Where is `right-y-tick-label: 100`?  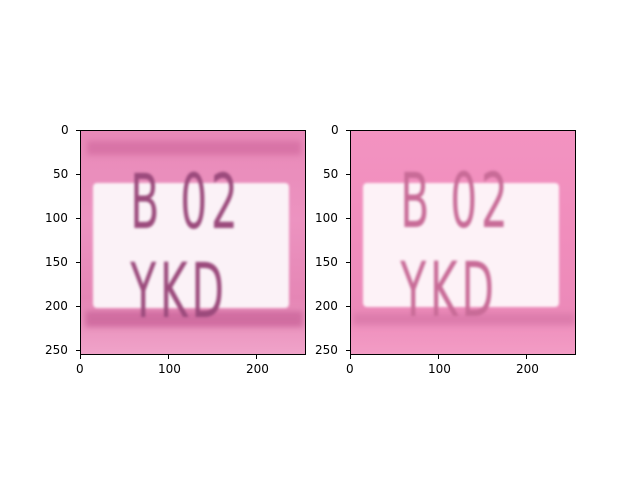
right-y-tick-label: 100 is located at coordinates (326, 218).